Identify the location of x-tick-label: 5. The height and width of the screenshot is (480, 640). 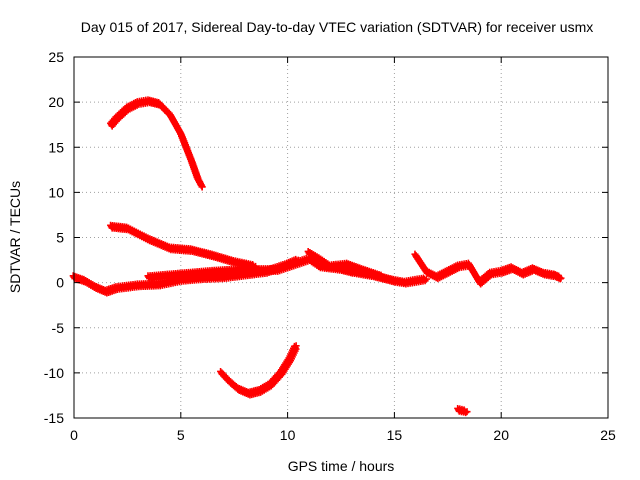
(181, 435).